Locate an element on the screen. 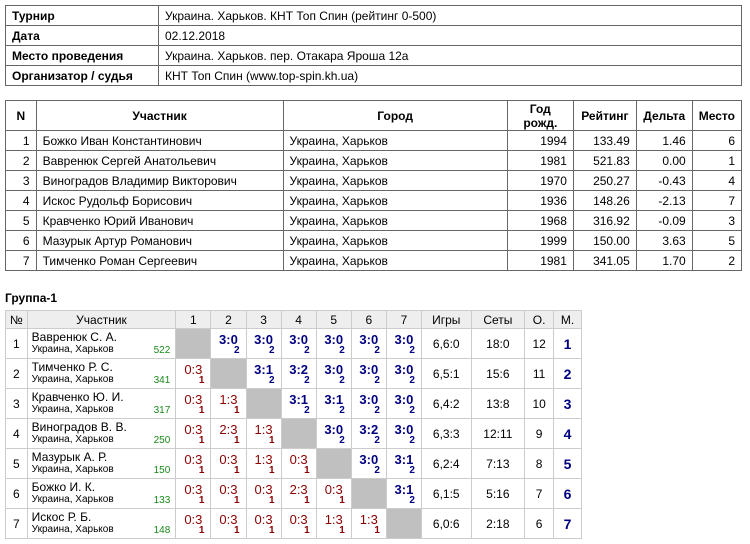  match-cell: 3:2 2 is located at coordinates (368, 433).